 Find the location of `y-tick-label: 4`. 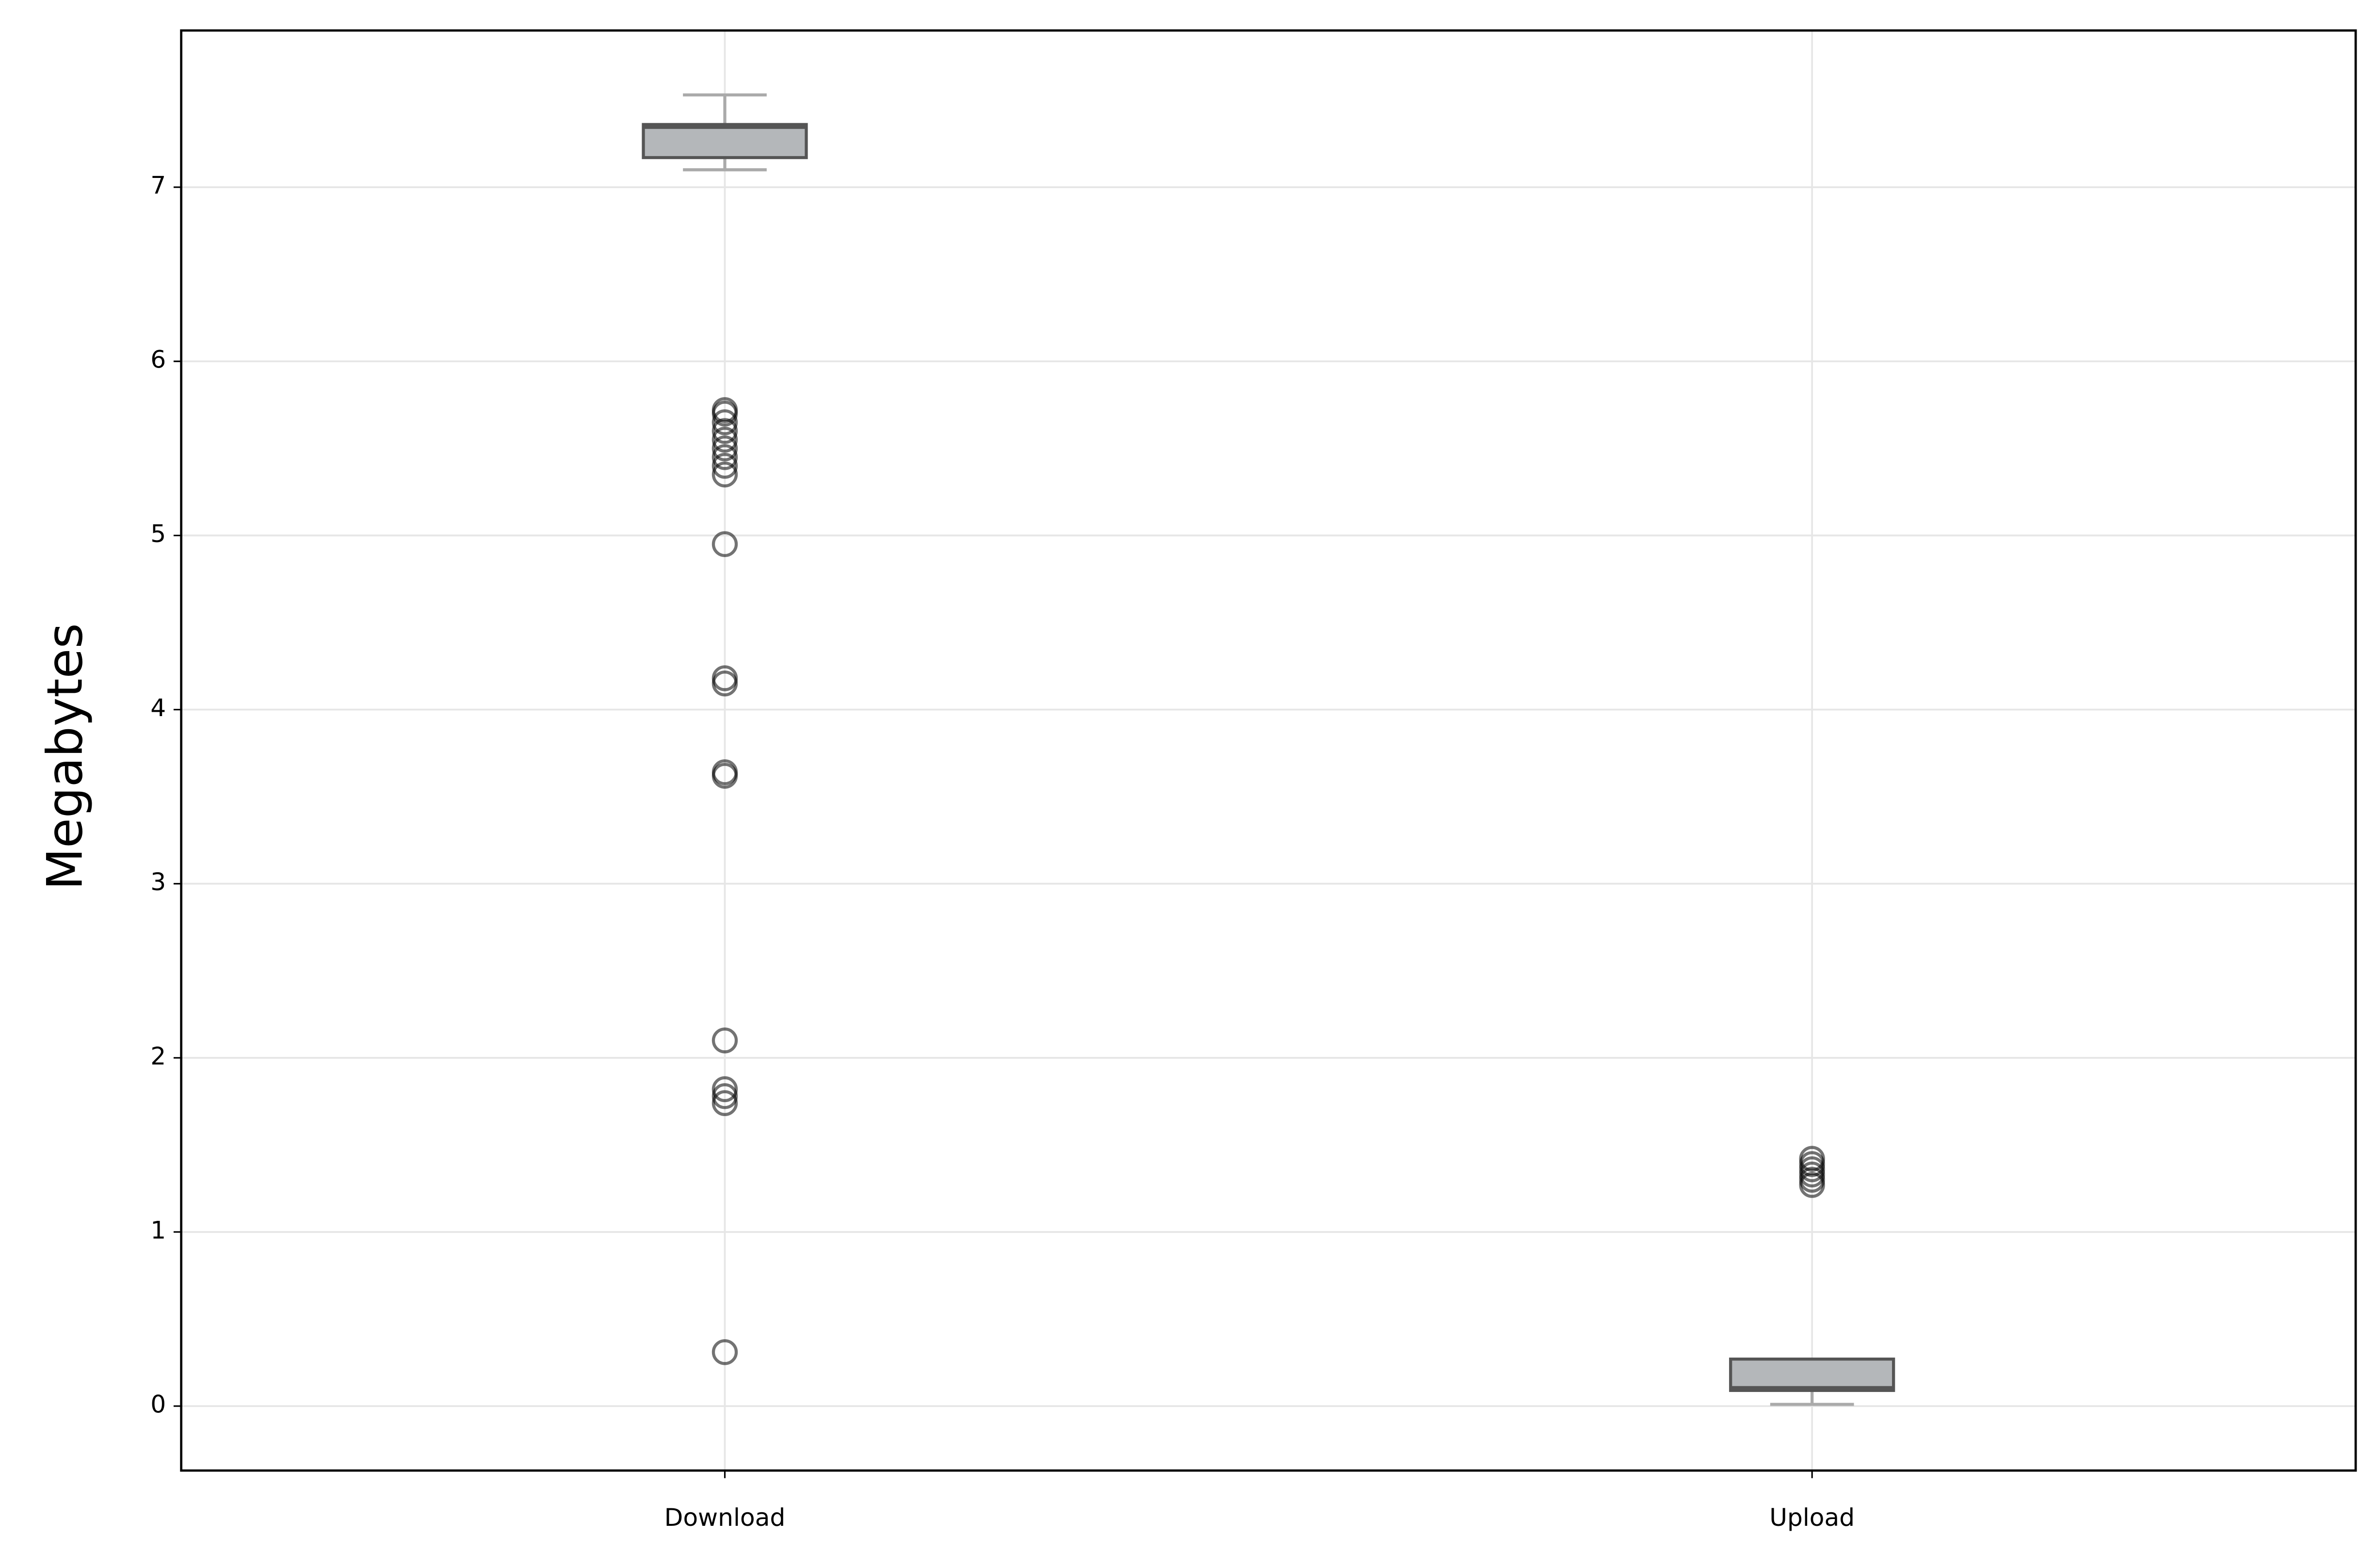

y-tick-label: 4 is located at coordinates (158, 707).